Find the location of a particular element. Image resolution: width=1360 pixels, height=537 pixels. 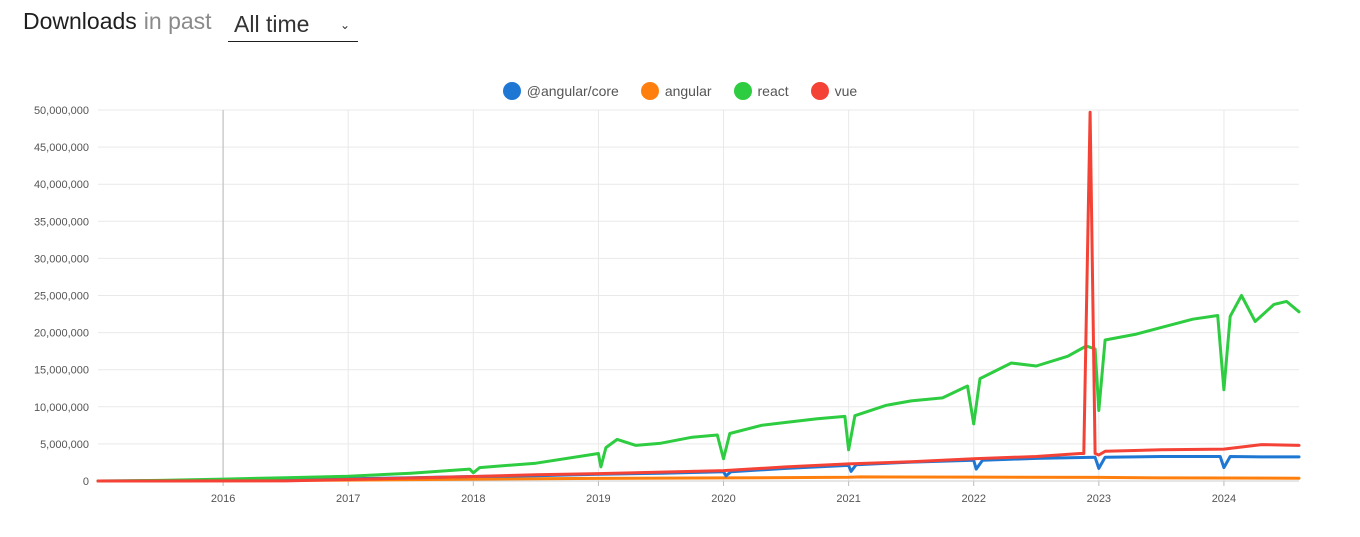

y-tick-label: 25,000,000 is located at coordinates (61, 297).